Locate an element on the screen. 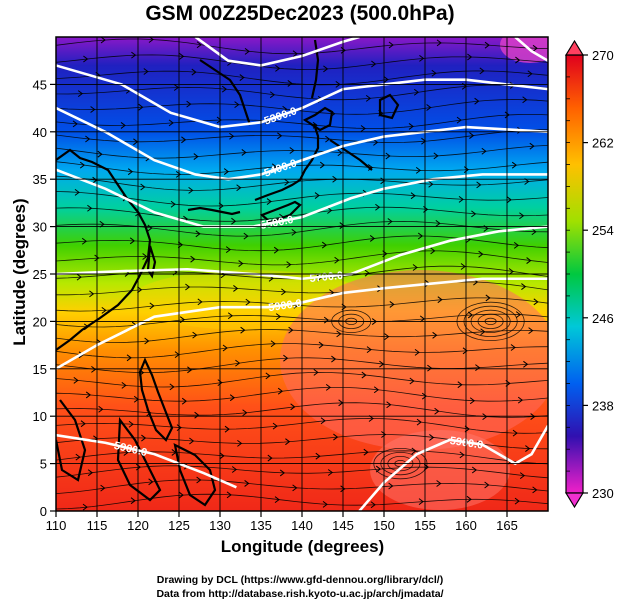  colorbar: 270 262 254 246 238 230 is located at coordinates (589, 274).